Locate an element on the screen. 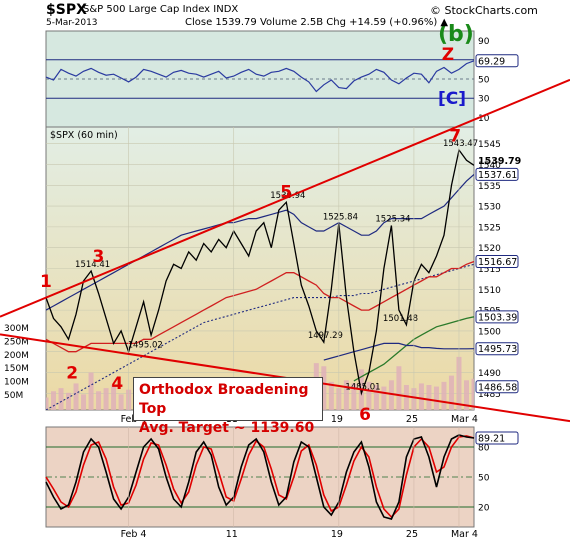  chart-date: 5-Mar-2013 is located at coordinates (72, 23).